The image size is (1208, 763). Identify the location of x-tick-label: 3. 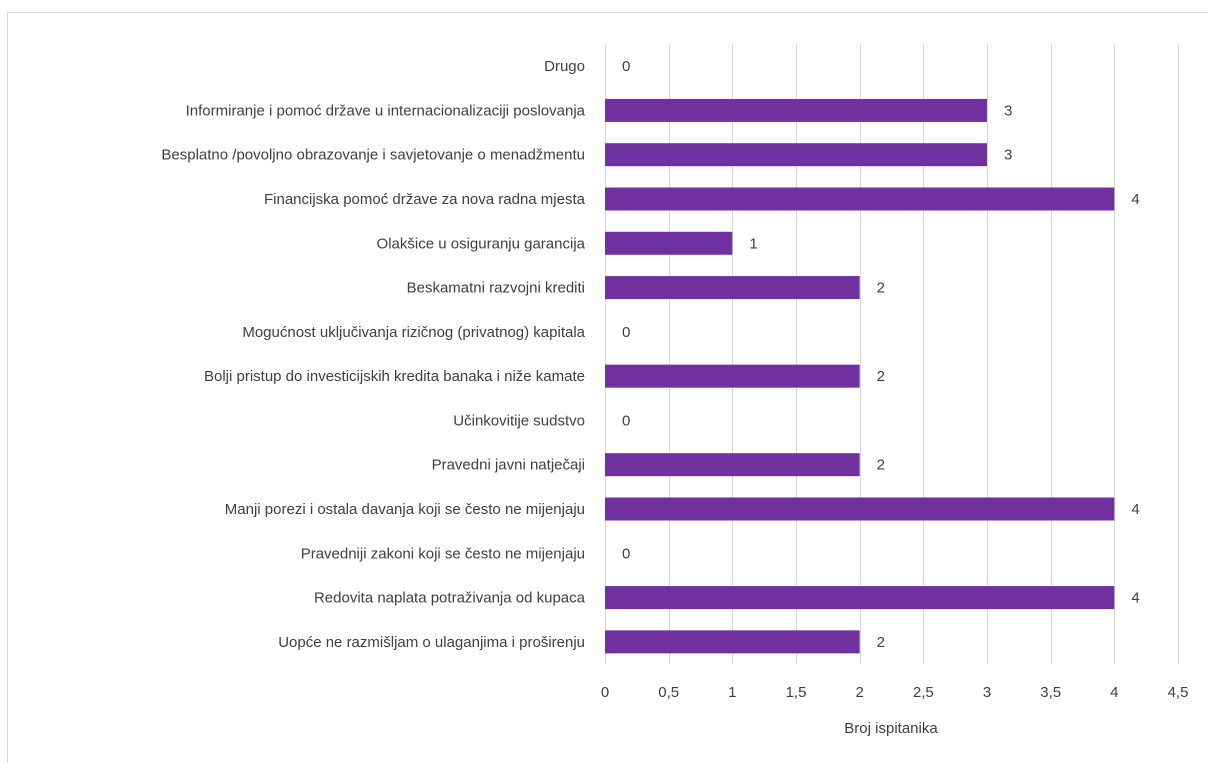
(987, 692).